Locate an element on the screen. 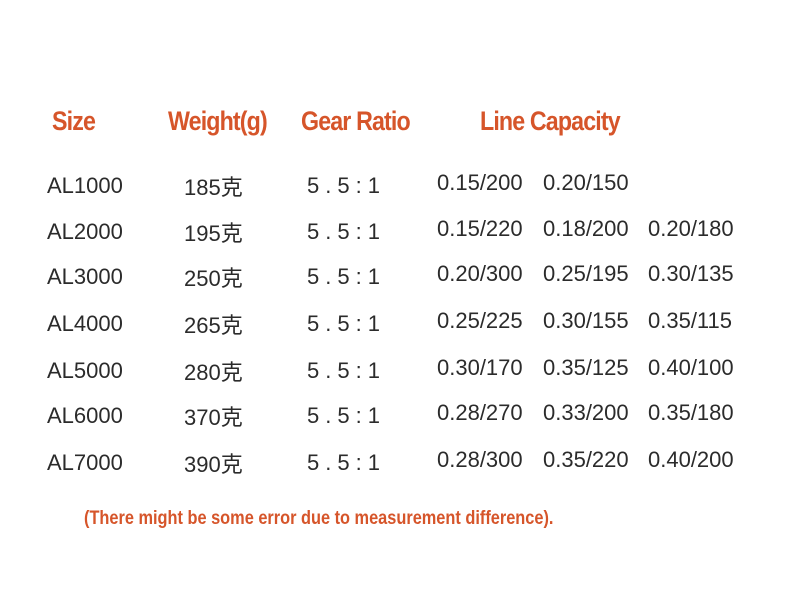  capacity-cell: 0.20/300 is located at coordinates (480, 273).